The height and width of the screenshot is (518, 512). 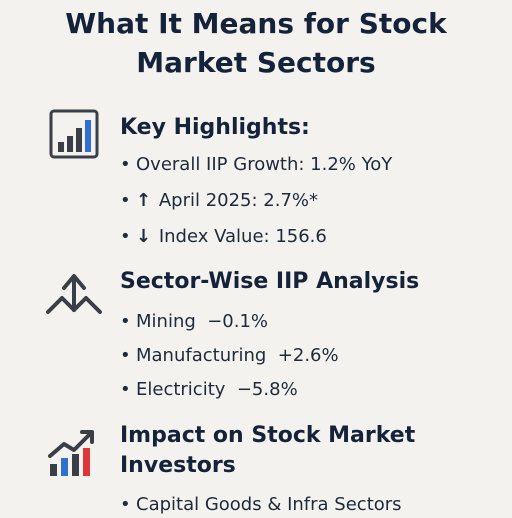 I want to click on list-item: • Manufacturing +2.6%, so click(x=229, y=356).